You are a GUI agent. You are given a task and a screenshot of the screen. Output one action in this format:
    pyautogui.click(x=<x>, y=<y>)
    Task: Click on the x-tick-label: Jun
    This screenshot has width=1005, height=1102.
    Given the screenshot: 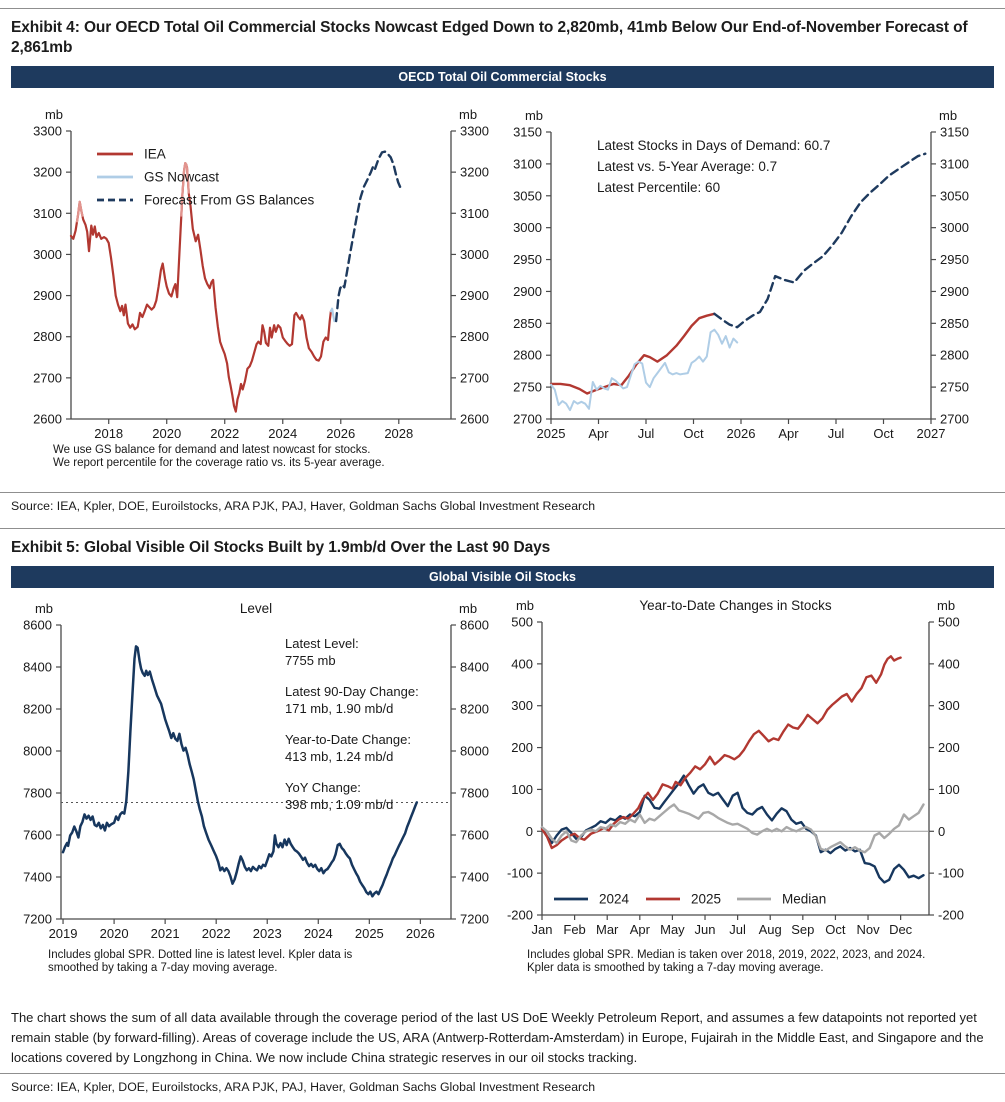 What is the action you would take?
    pyautogui.click(x=705, y=929)
    